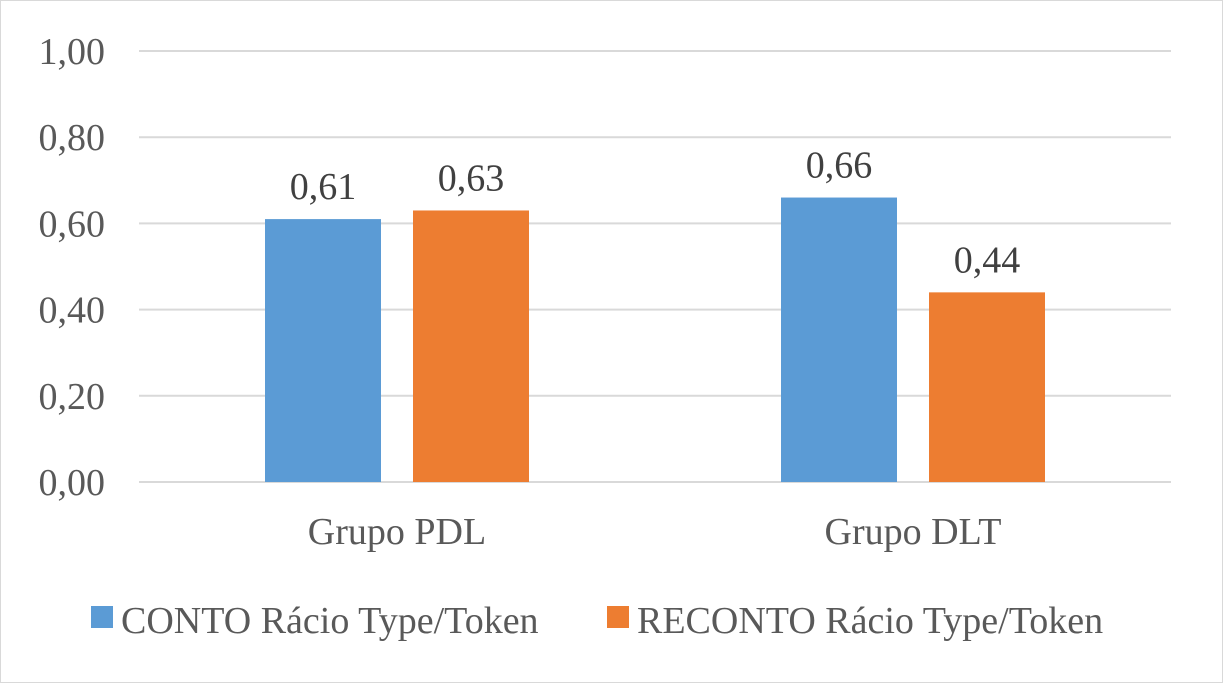 The image size is (1223, 683). I want to click on bar-conto-dlt, so click(839, 340).